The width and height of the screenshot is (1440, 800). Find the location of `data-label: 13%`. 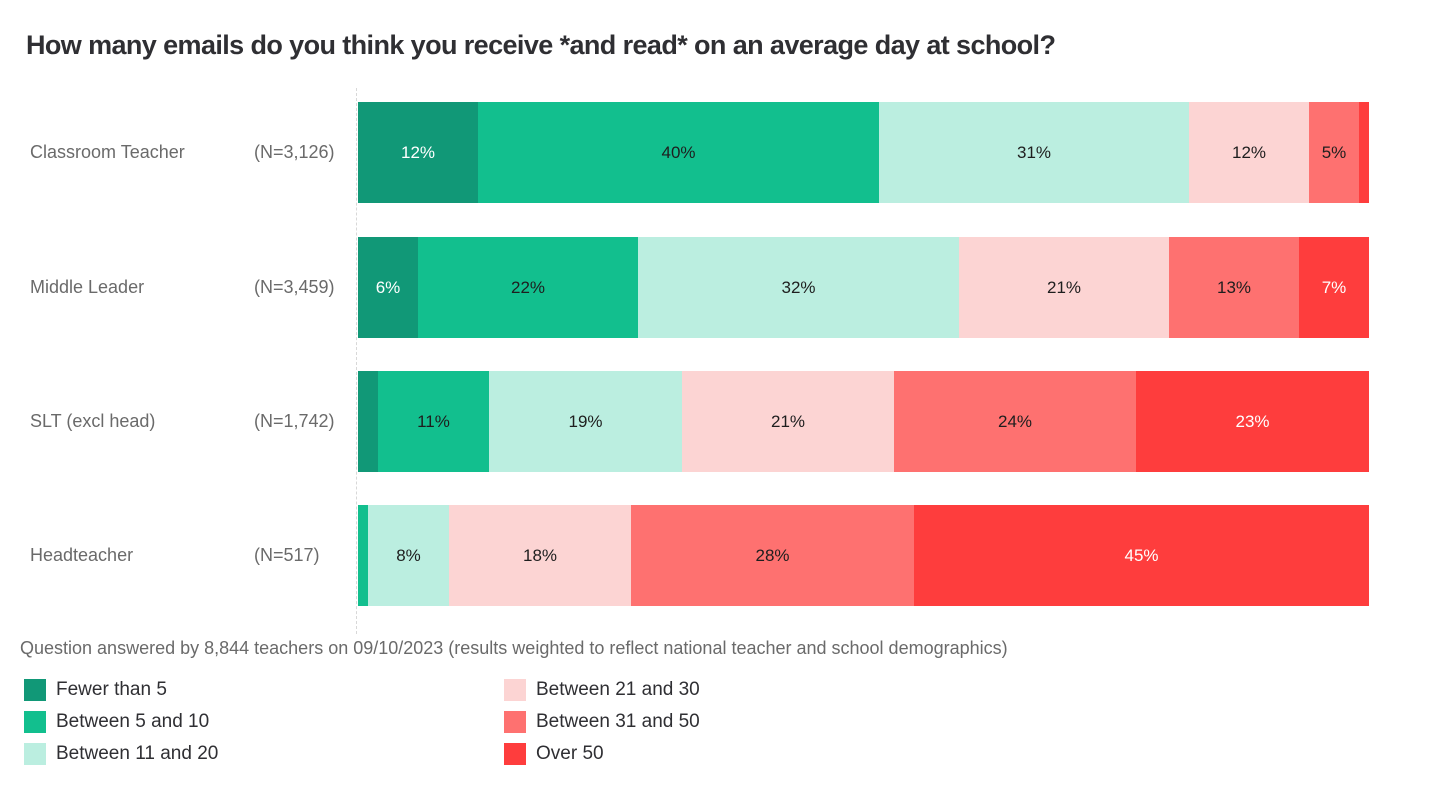

data-label: 13% is located at coordinates (1234, 287).